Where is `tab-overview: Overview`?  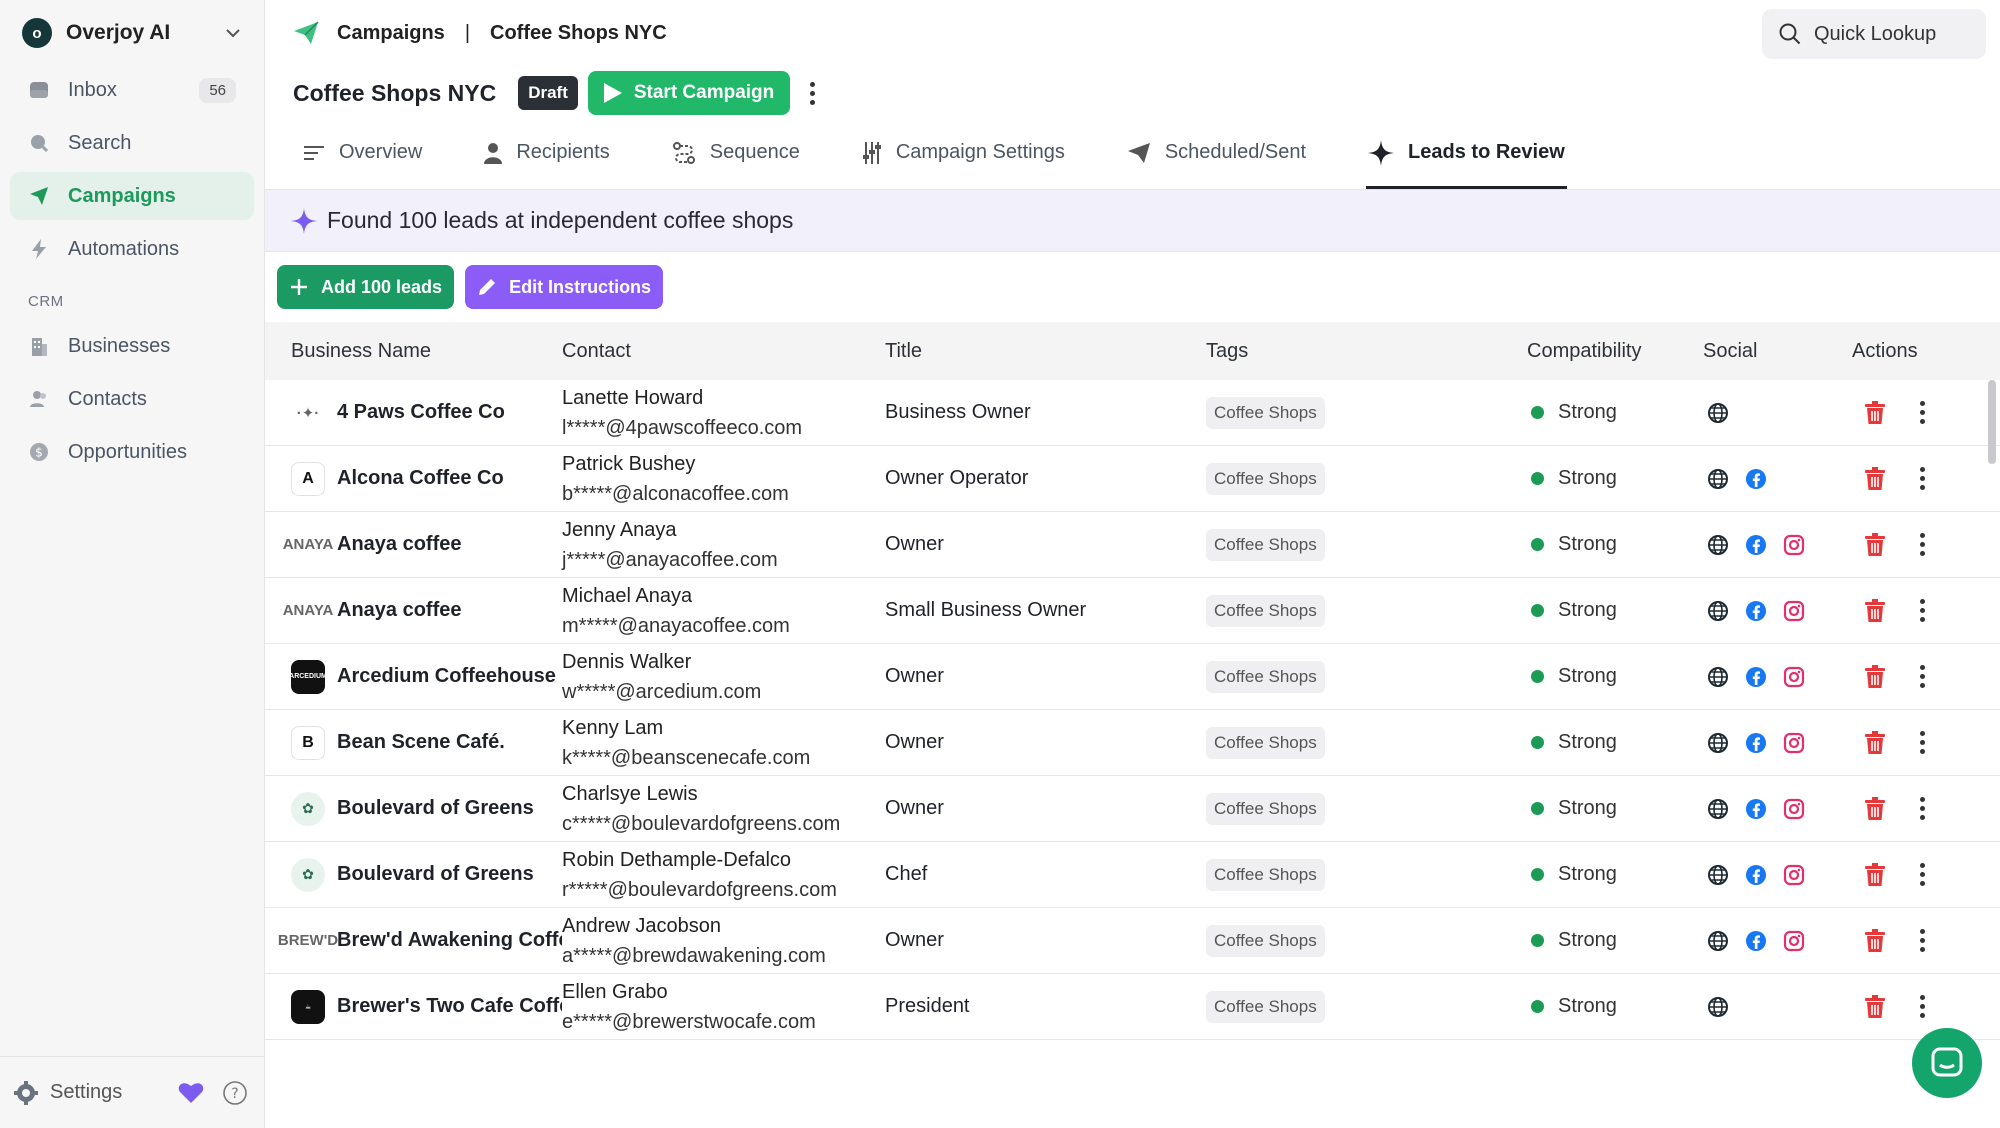 tab-overview: Overview is located at coordinates (362, 154).